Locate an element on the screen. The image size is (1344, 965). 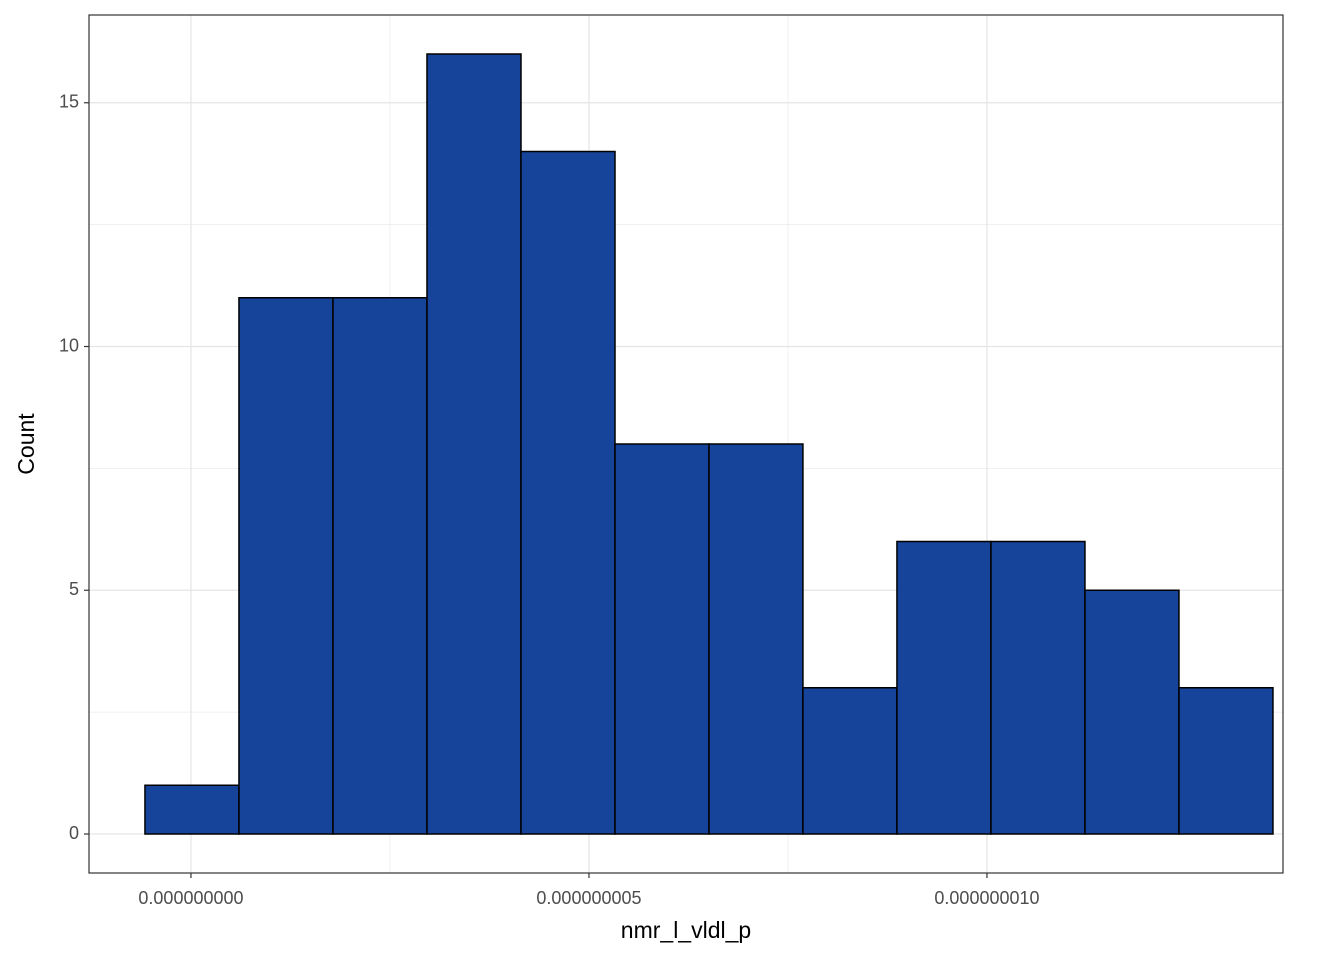
y-axis-title: Count is located at coordinates (26, 444).